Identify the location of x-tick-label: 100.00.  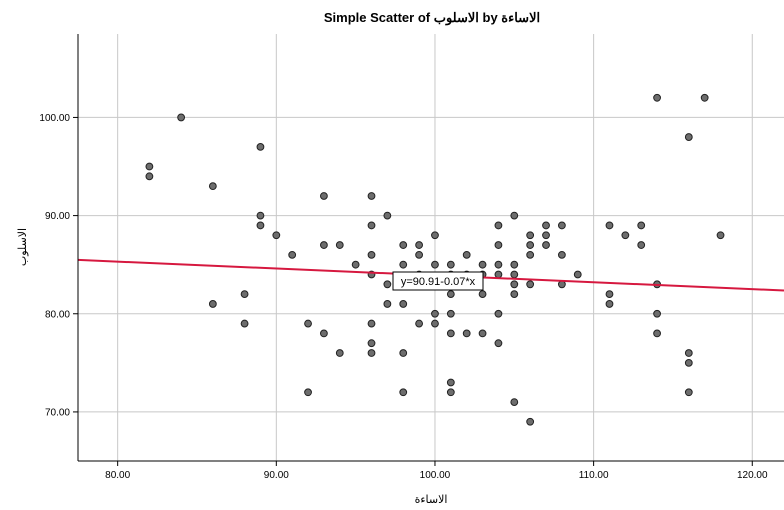
(435, 475).